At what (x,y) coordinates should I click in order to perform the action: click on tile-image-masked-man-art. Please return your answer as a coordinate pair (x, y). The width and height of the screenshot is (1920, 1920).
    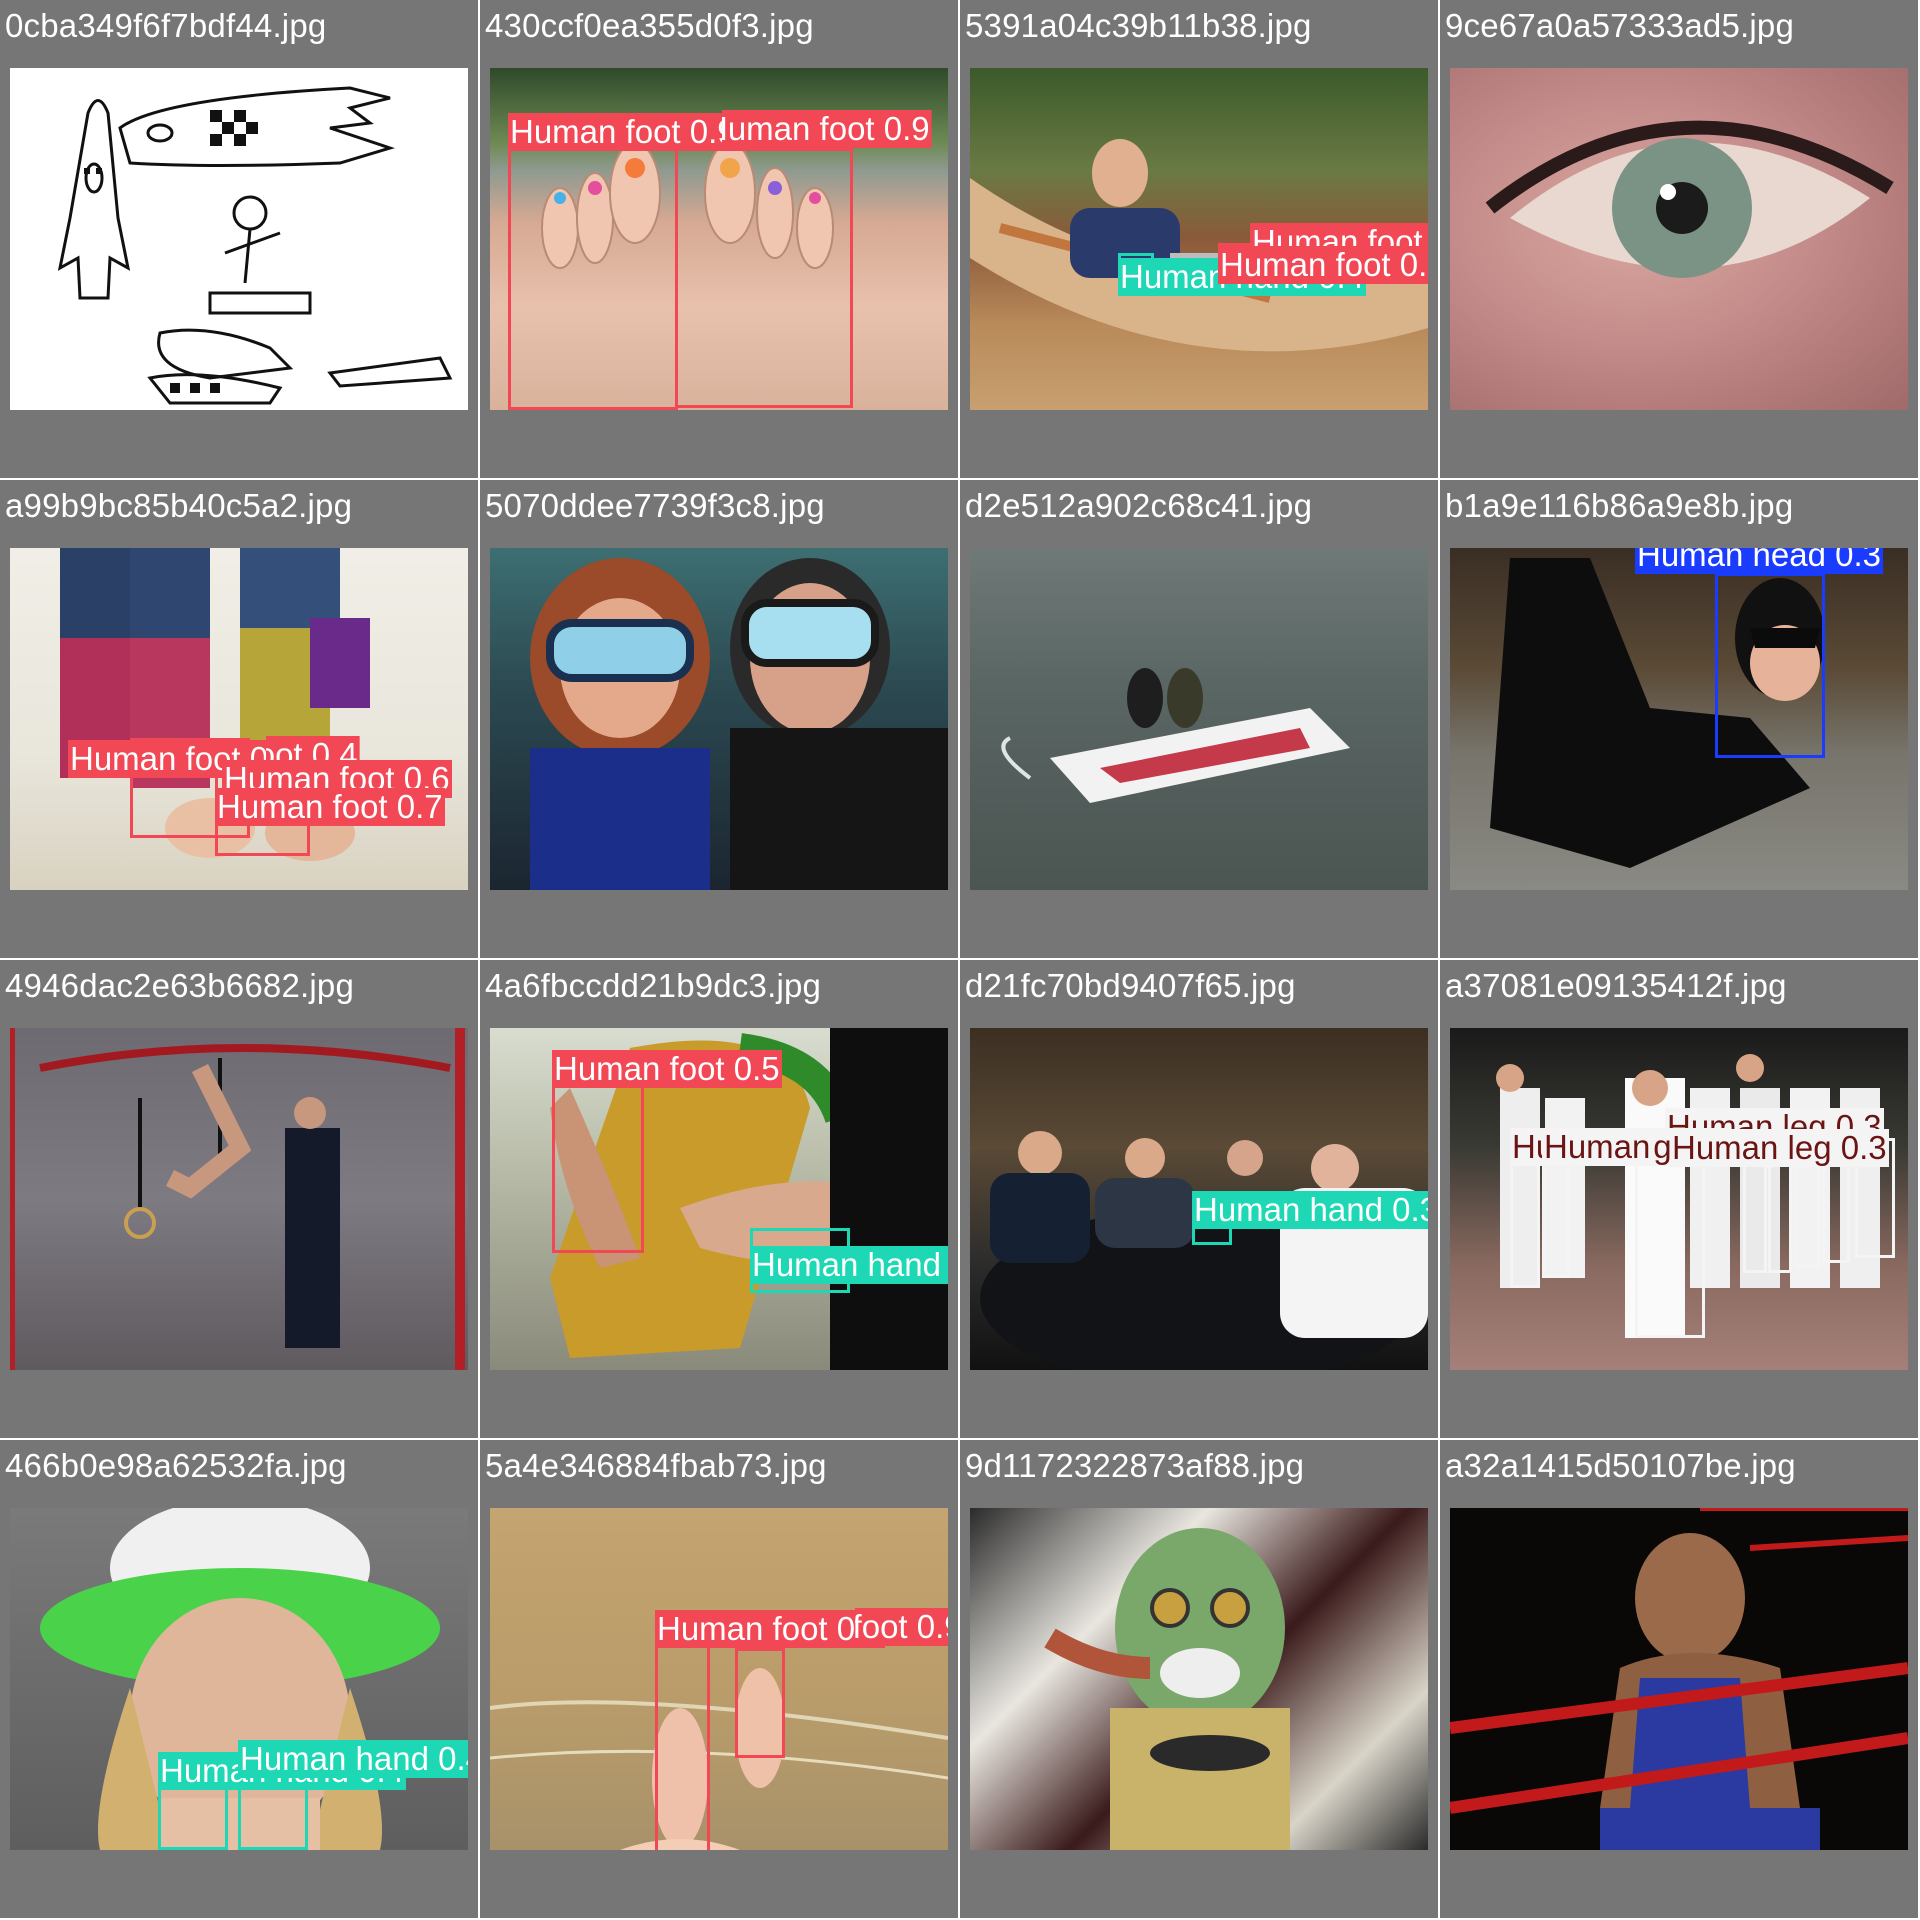
    Looking at the image, I should click on (1199, 1679).